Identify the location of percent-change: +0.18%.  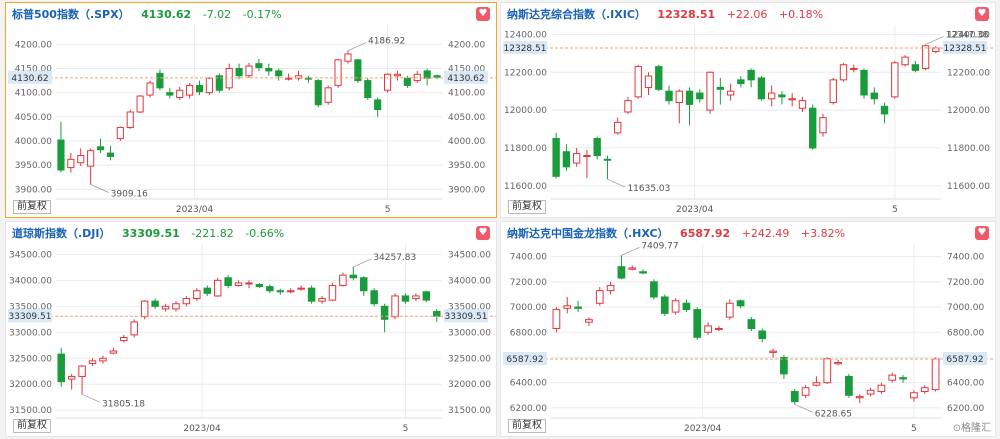
(801, 14).